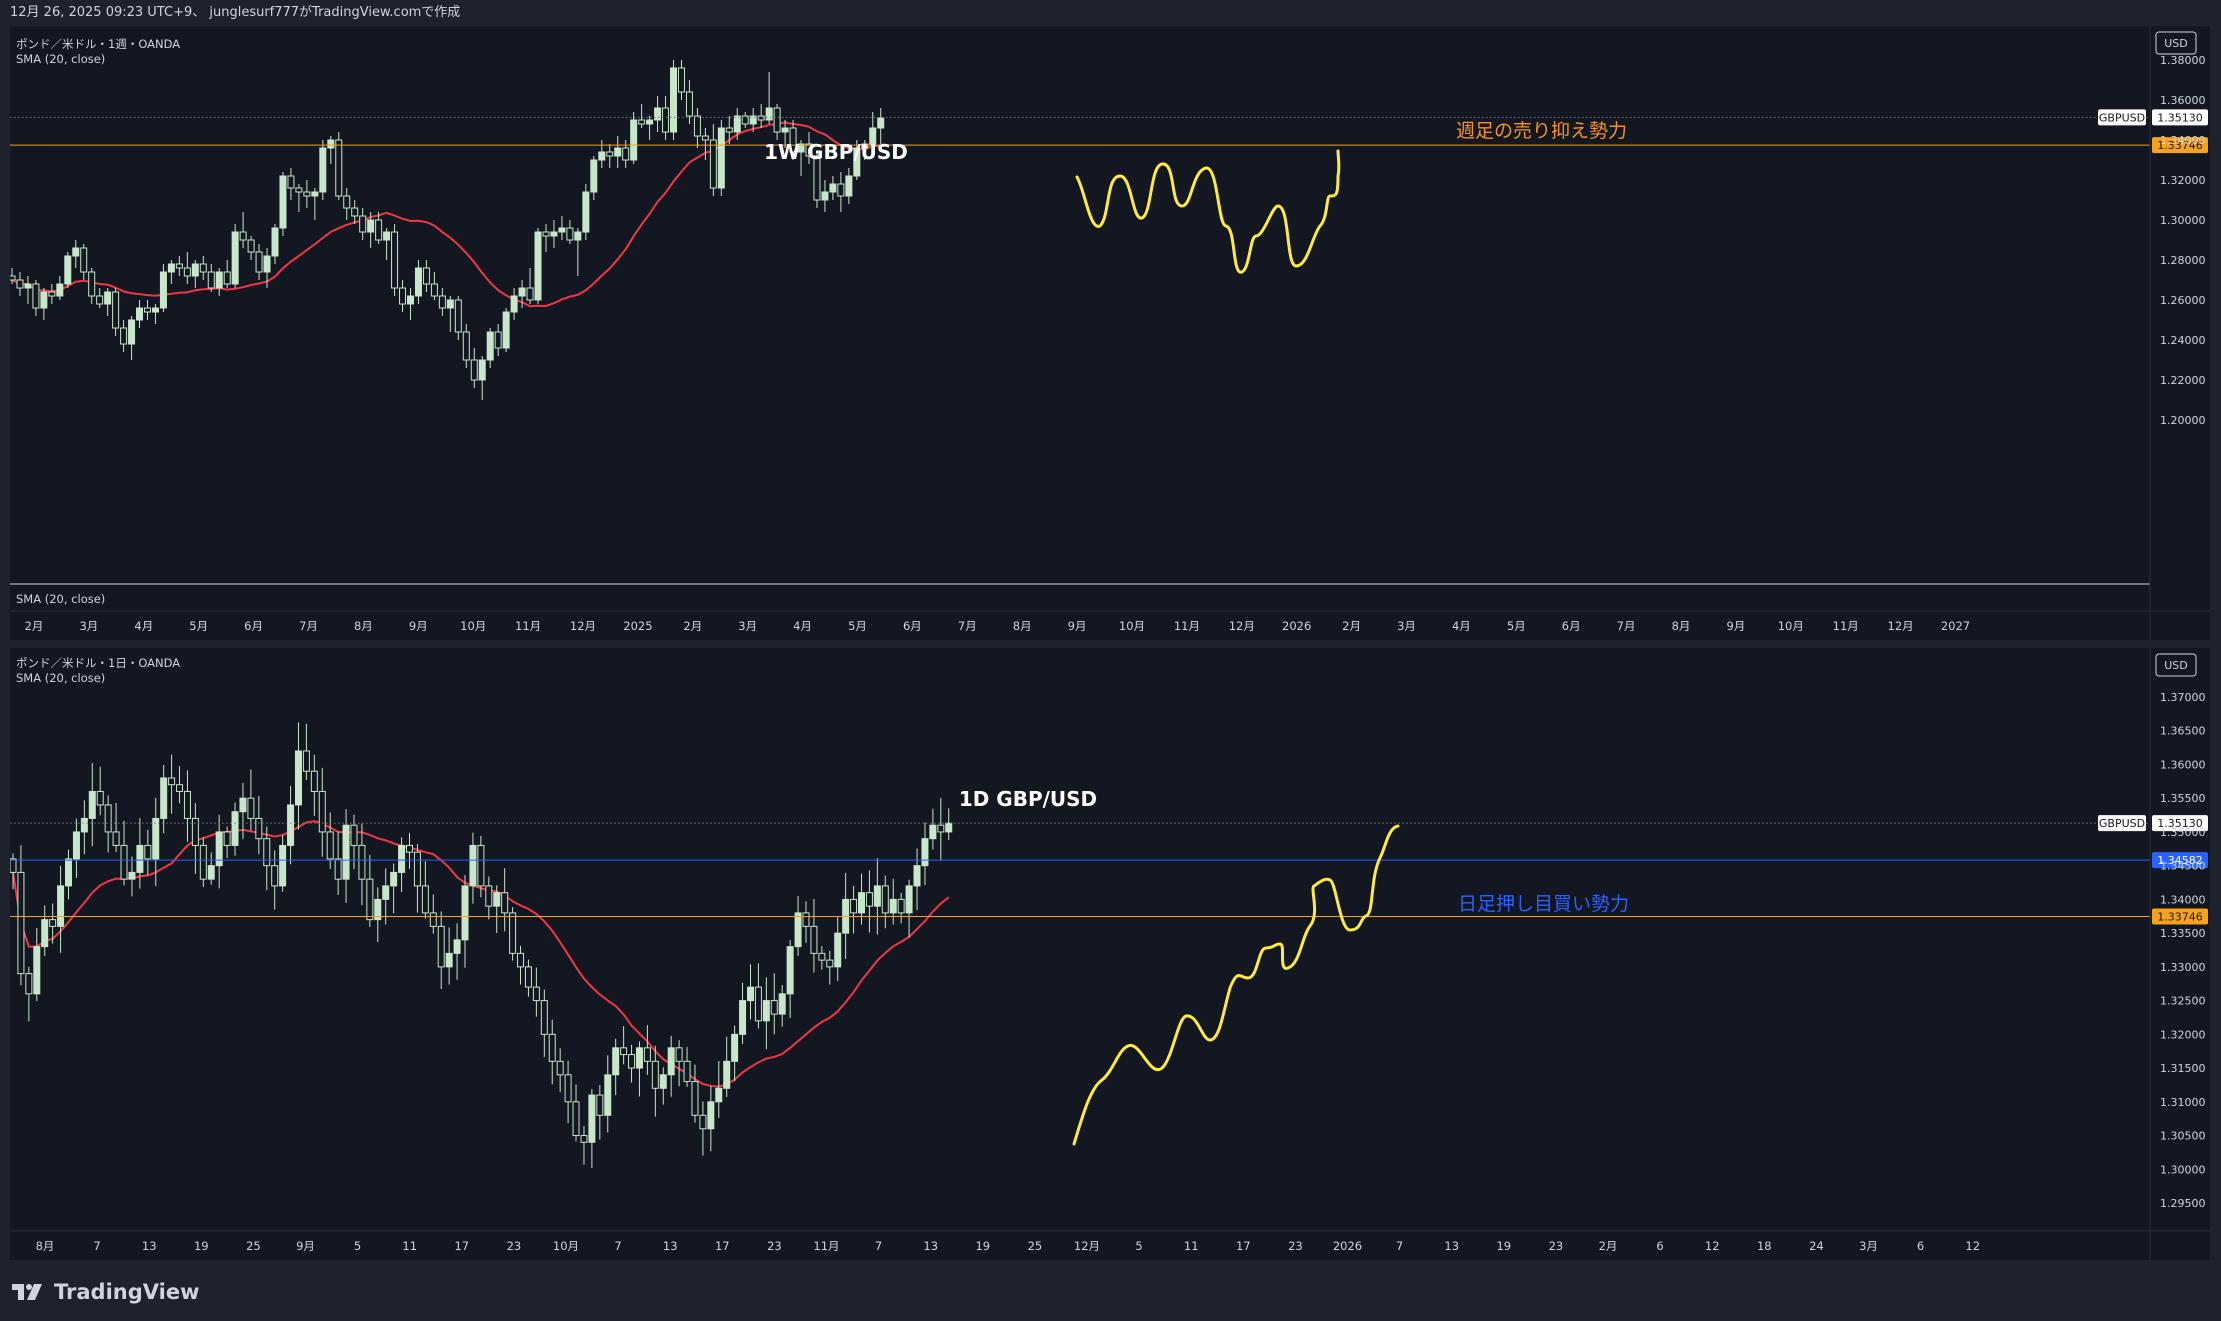  Describe the element at coordinates (2183, 420) in the screenshot. I see `weekly-price-tick: 1.20000` at that location.